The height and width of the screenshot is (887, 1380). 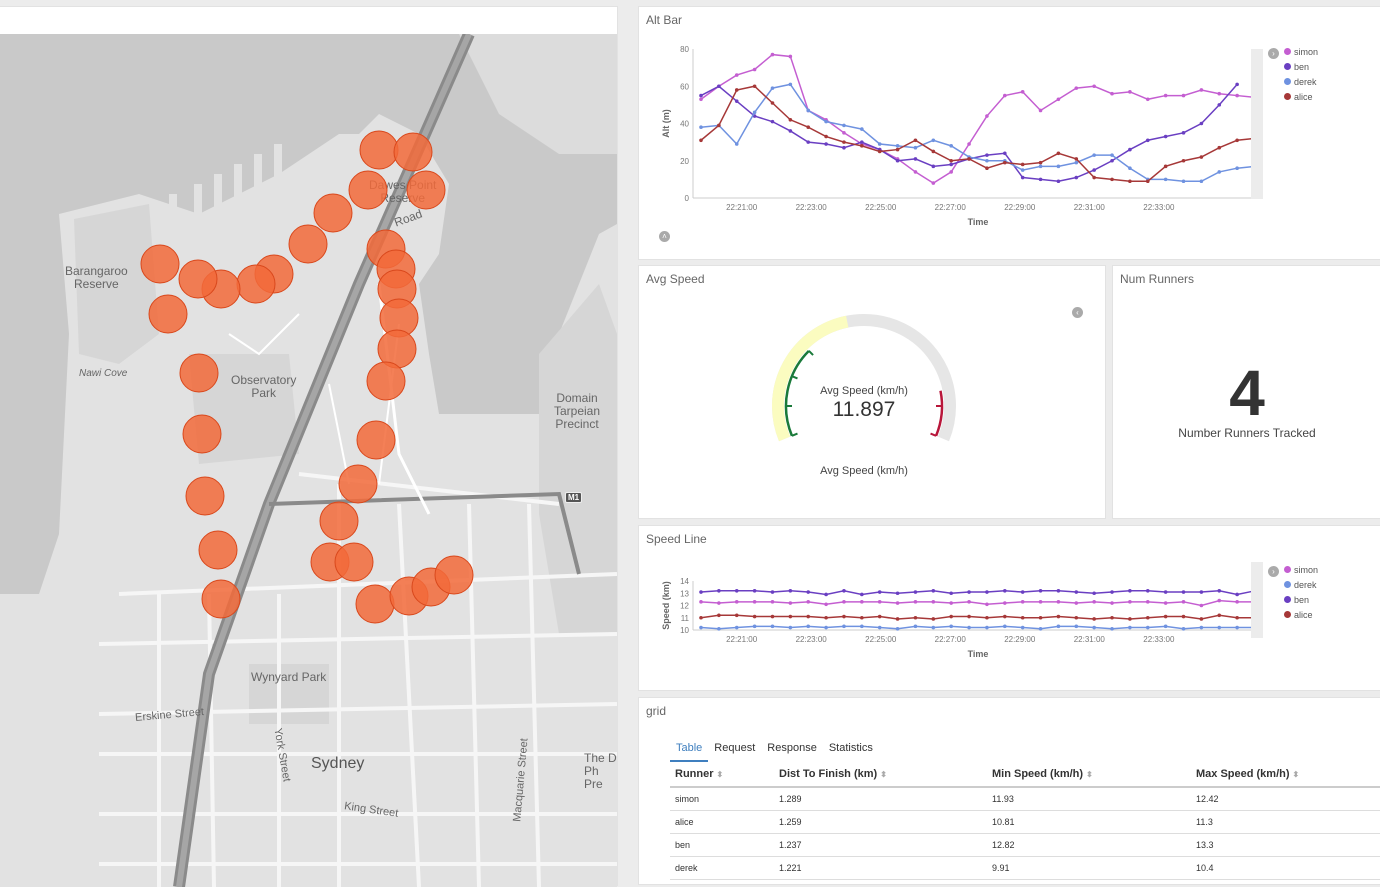 What do you see at coordinates (978, 132) in the screenshot?
I see `series-line-derek` at bounding box center [978, 132].